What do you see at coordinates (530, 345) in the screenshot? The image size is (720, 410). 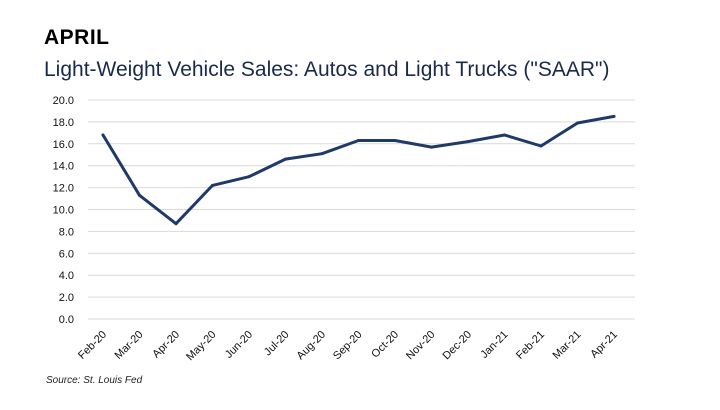 I see `x-tick-label: Feb-21` at bounding box center [530, 345].